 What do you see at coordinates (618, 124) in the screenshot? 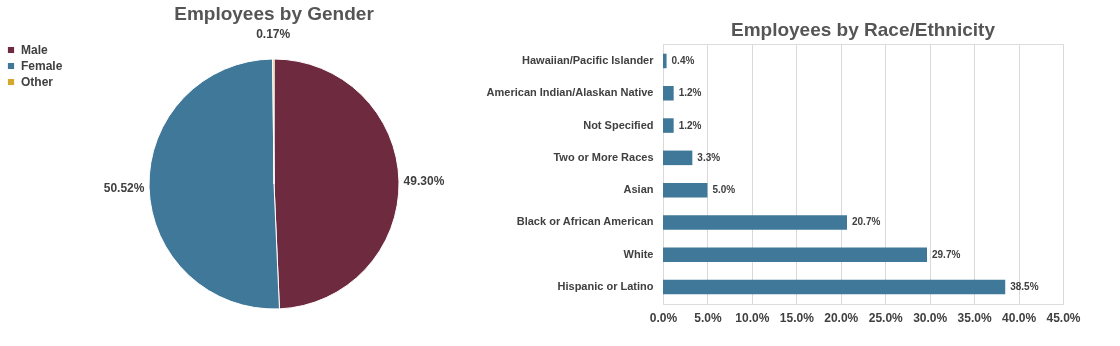
I see `y-tick-label: Not Specified` at bounding box center [618, 124].